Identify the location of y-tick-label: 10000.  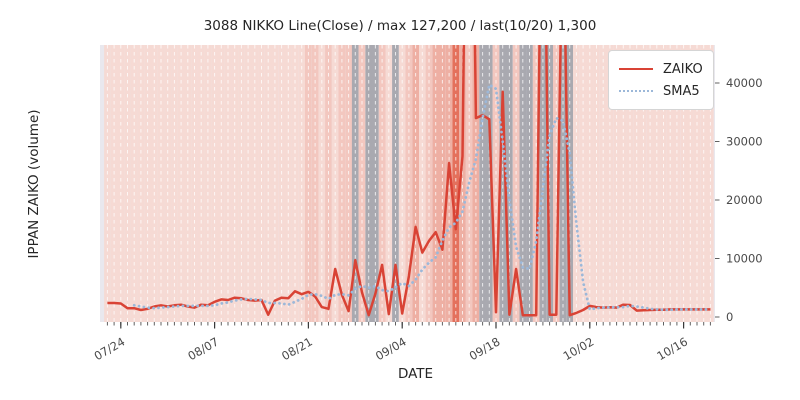
(744, 259).